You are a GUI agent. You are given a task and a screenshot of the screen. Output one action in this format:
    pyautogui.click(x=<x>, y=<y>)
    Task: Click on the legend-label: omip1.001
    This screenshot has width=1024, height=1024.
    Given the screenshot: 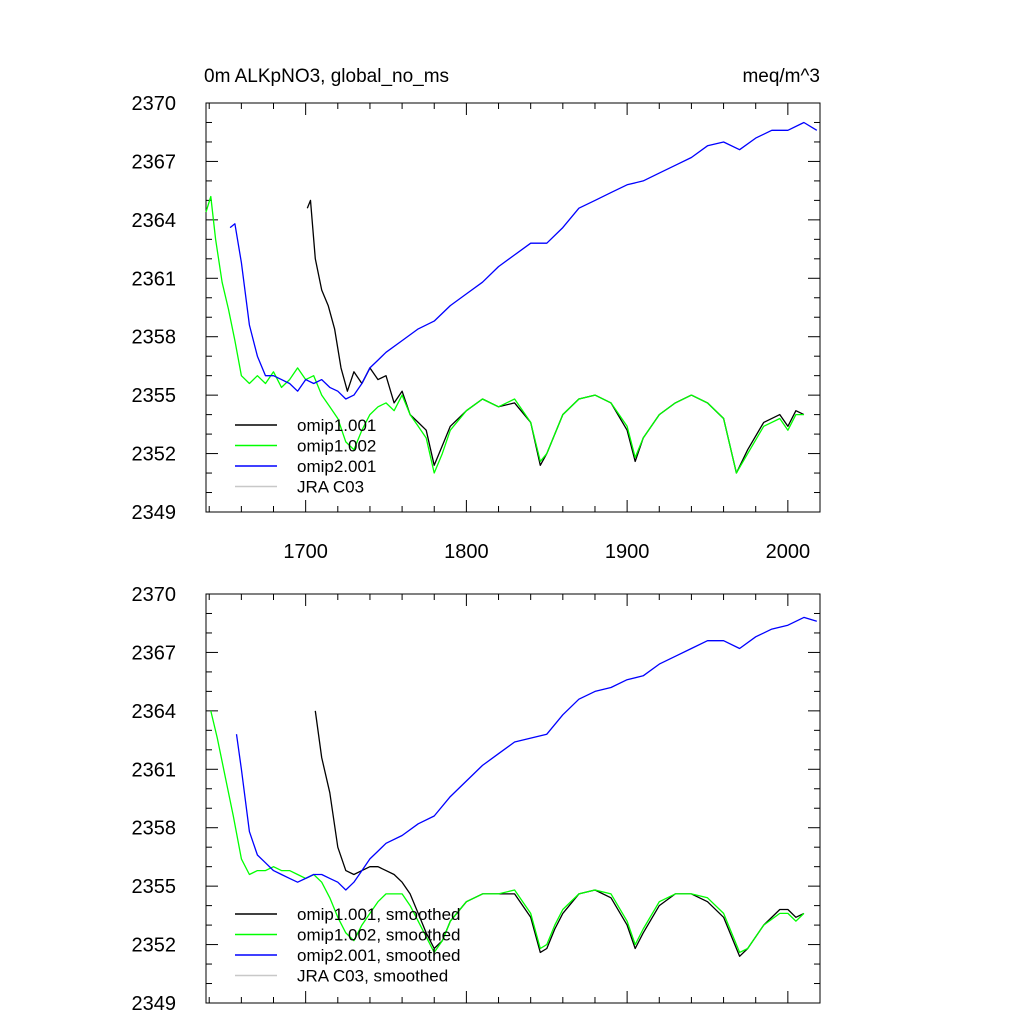 What is the action you would take?
    pyautogui.click(x=336, y=425)
    